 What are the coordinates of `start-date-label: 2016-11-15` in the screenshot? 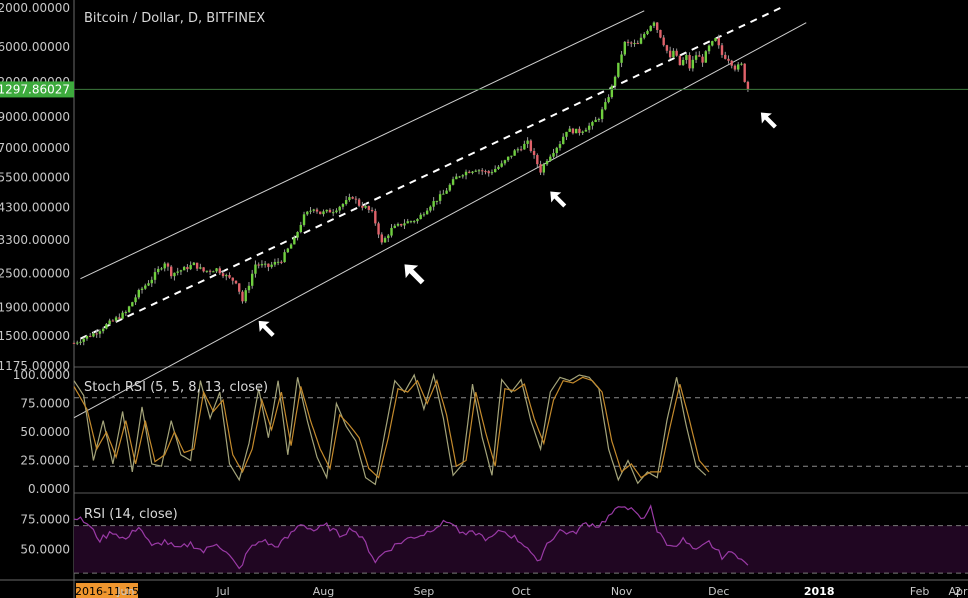 It's located at (107, 591).